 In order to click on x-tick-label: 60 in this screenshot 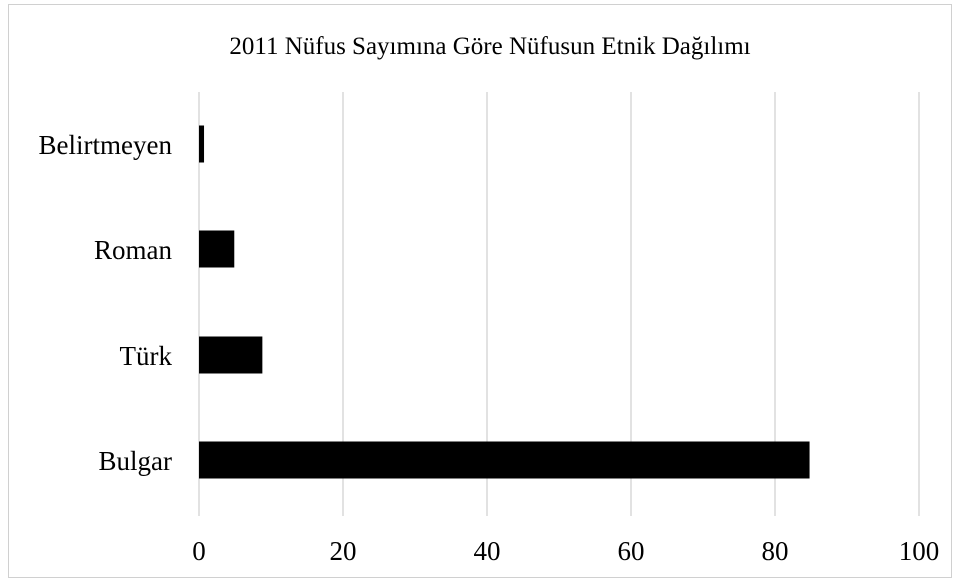, I will do `click(631, 551)`.